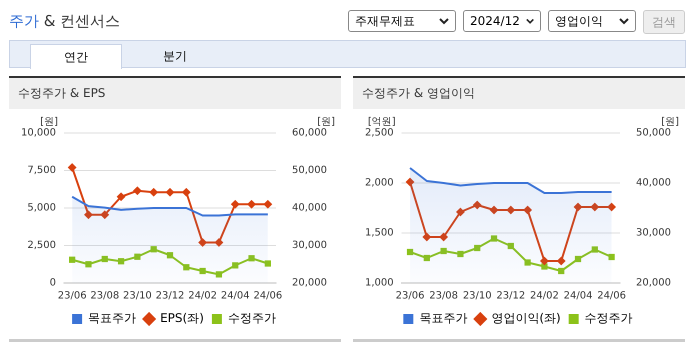 This screenshot has height=349, width=695. I want to click on y-tick-label: 0, so click(53, 283).